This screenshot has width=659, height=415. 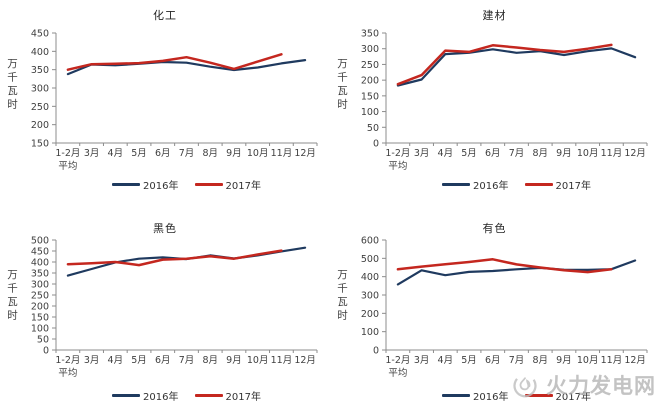 I want to click on y-tick-label: 50, so click(x=43, y=340).